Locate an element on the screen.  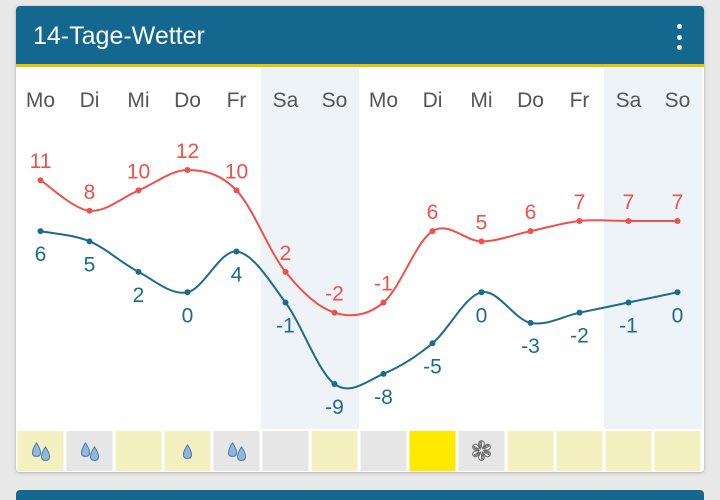
max-temperature-label: 2 is located at coordinates (286, 253).